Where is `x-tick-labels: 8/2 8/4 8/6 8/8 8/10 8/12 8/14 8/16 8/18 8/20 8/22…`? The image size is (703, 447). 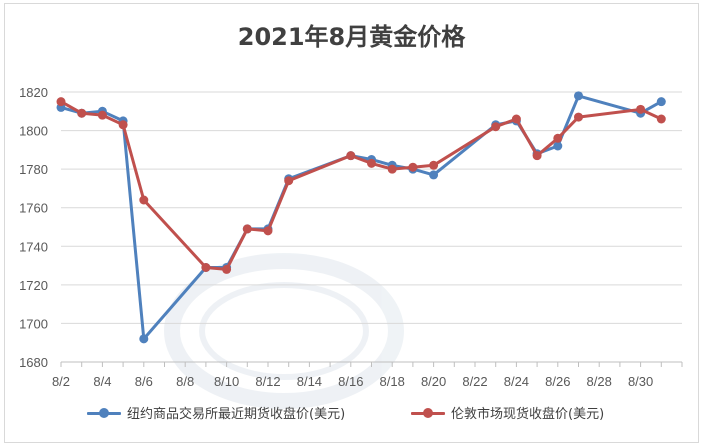
x-tick-labels: 8/2 8/4 8/6 8/8 8/10 8/12 8/14 8/16 8/18 8/20 8/22… is located at coordinates (352, 381).